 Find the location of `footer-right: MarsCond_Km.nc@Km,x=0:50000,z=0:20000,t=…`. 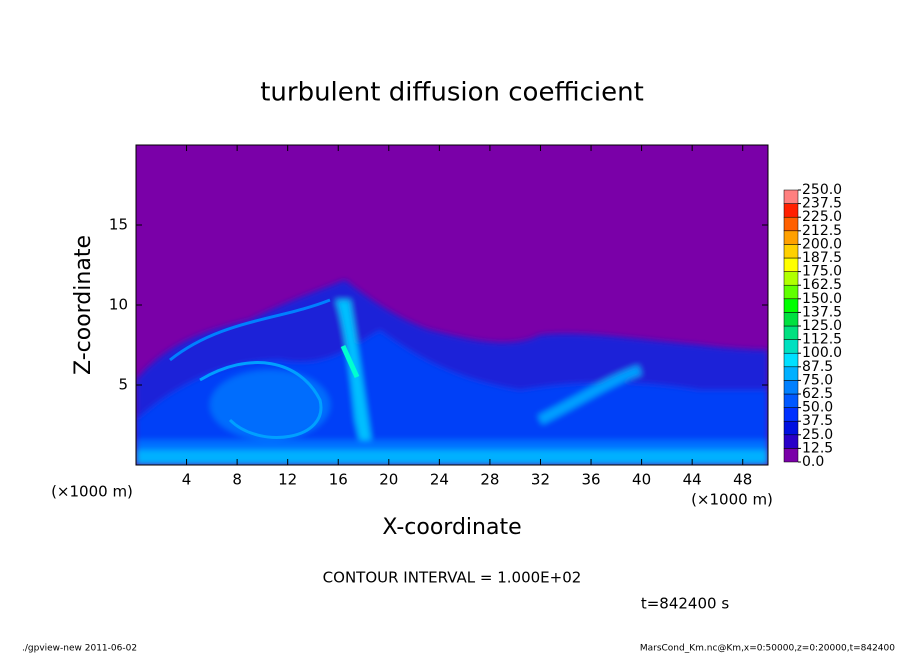

footer-right: MarsCond_Km.nc@Km,x=0:50000,z=0:20000,t=… is located at coordinates (767, 649).